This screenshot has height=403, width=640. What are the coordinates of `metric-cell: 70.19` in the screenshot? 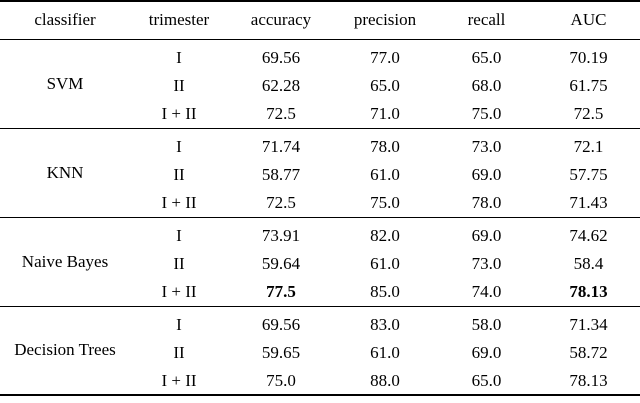 It's located at (588, 58).